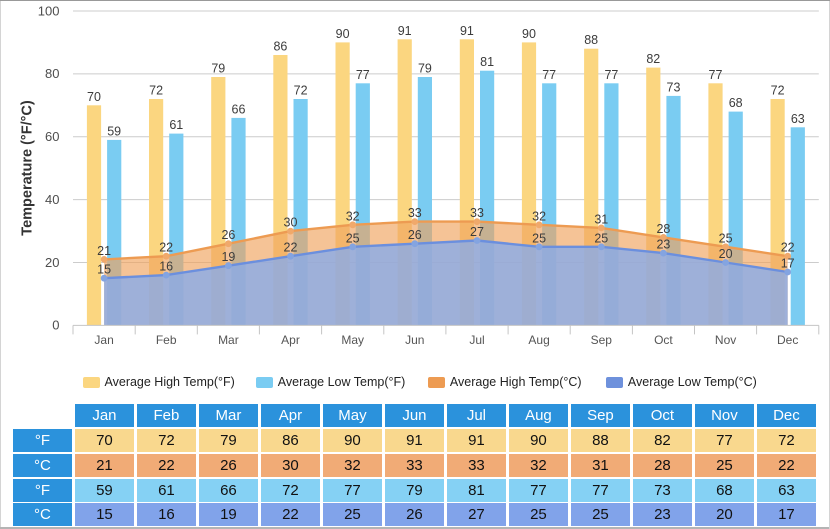 Image resolution: width=830 pixels, height=529 pixels. I want to click on svg-text: Nov, so click(725, 340).